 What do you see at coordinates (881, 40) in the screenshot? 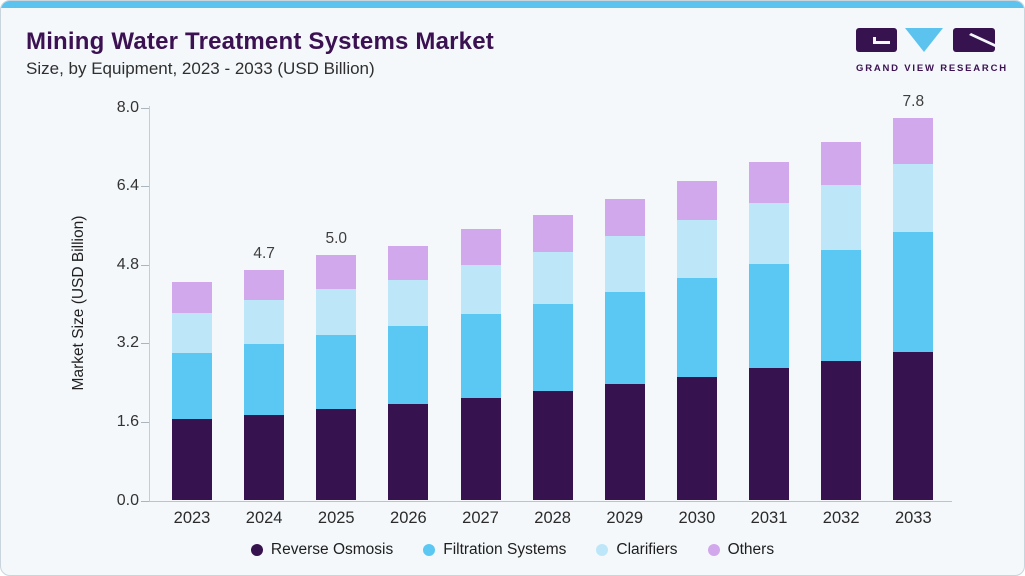
I see `gvr-g-notch` at bounding box center [881, 40].